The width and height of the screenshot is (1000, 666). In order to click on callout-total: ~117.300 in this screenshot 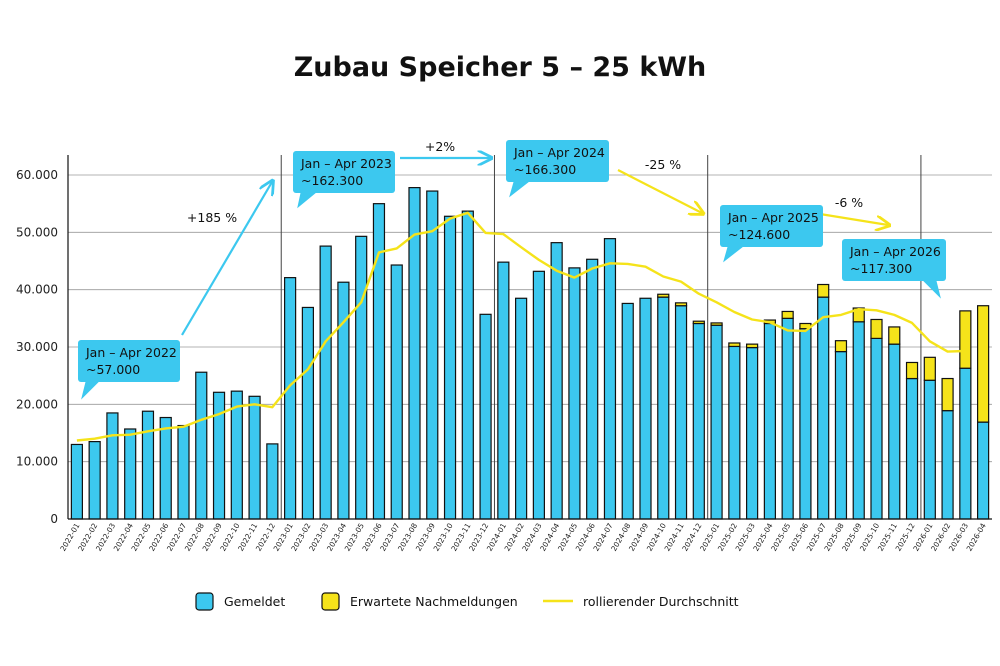, I will do `click(881, 268)`.